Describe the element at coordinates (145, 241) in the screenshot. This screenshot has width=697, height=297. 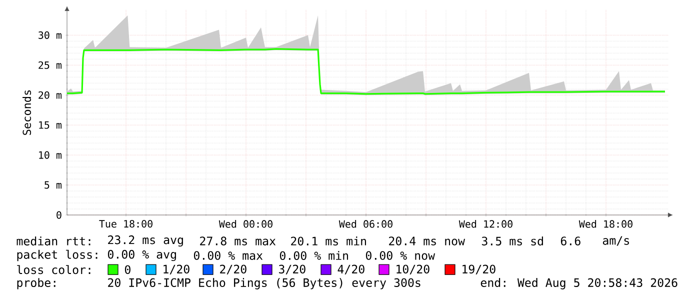
I see `text: 23.2 ms avg` at that location.